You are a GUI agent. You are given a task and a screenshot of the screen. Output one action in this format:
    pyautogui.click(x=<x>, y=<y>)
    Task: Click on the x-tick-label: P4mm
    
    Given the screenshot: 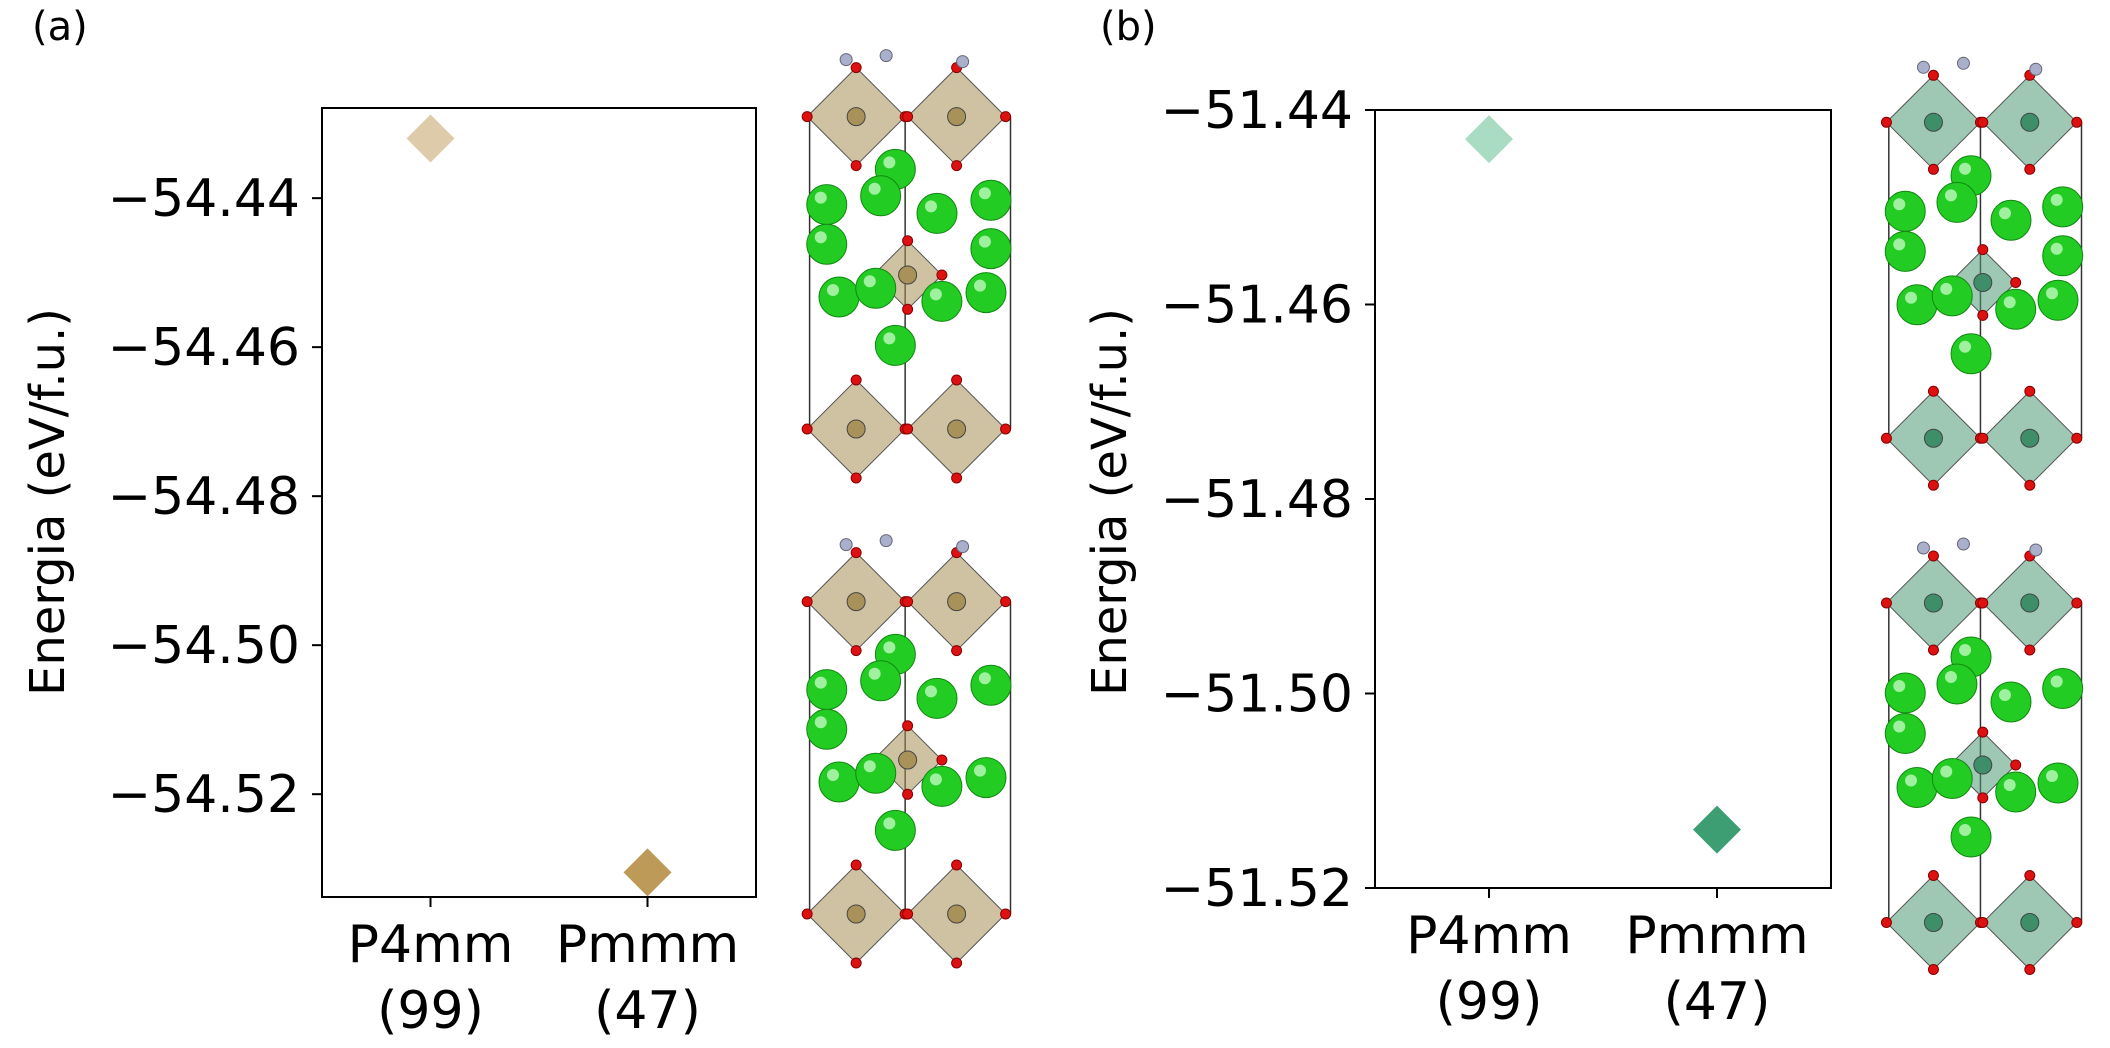 What is the action you would take?
    pyautogui.click(x=1489, y=936)
    